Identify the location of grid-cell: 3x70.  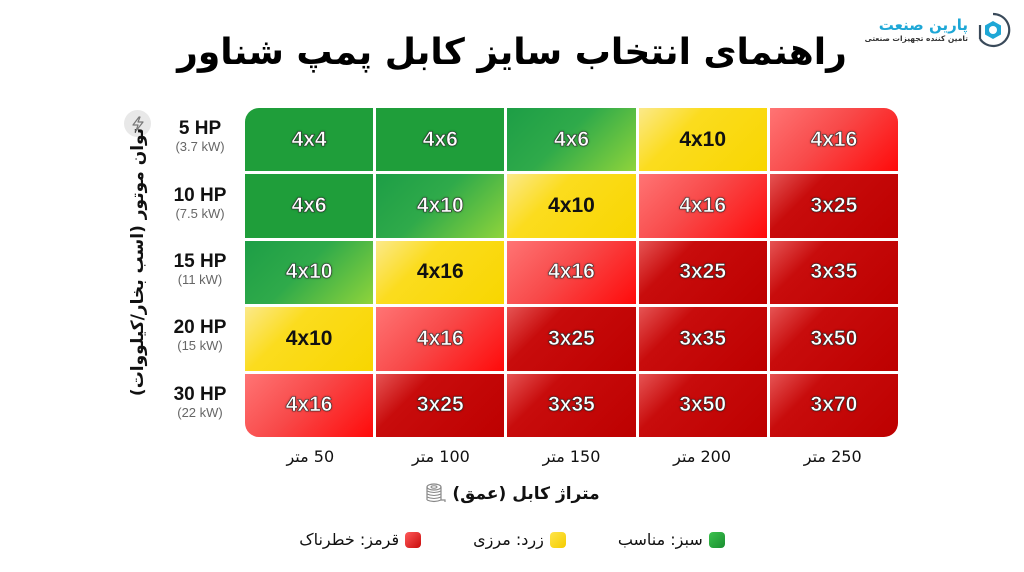
(833, 405).